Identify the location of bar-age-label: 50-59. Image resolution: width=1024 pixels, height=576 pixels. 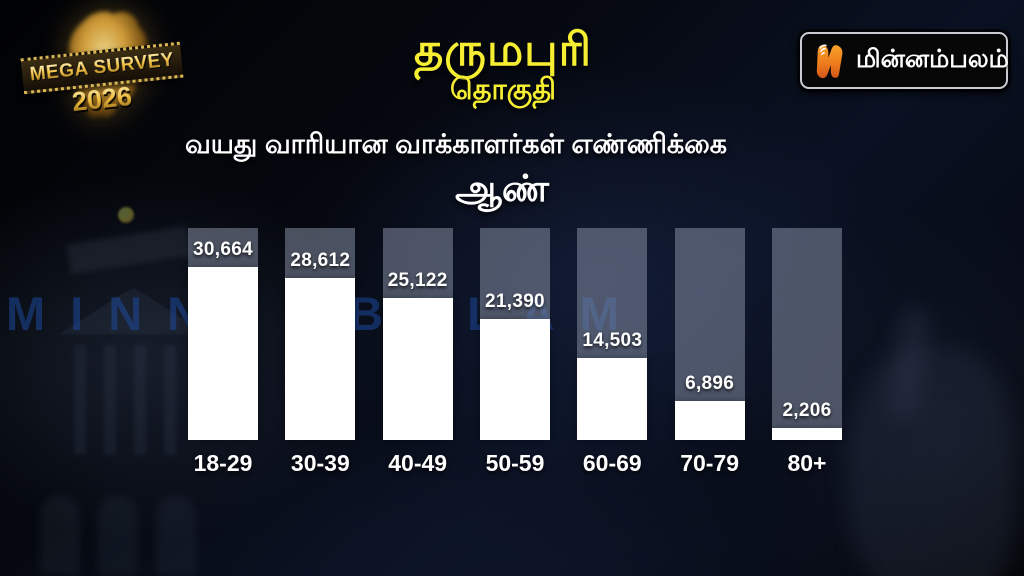
(515, 463).